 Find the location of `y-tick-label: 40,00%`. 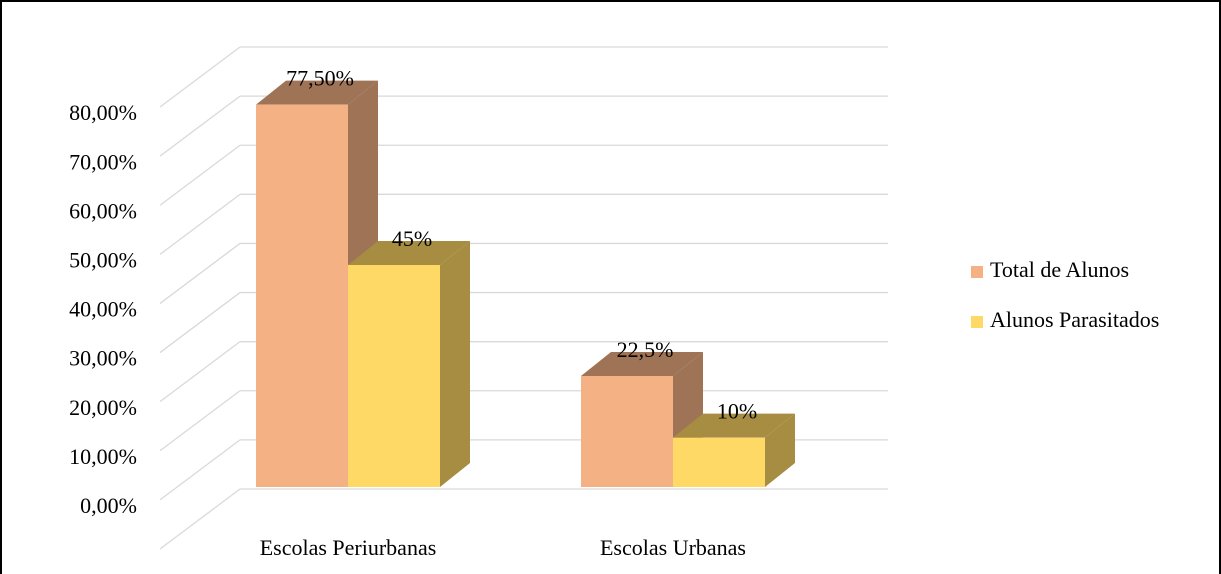

y-tick-label: 40,00% is located at coordinates (103, 309).